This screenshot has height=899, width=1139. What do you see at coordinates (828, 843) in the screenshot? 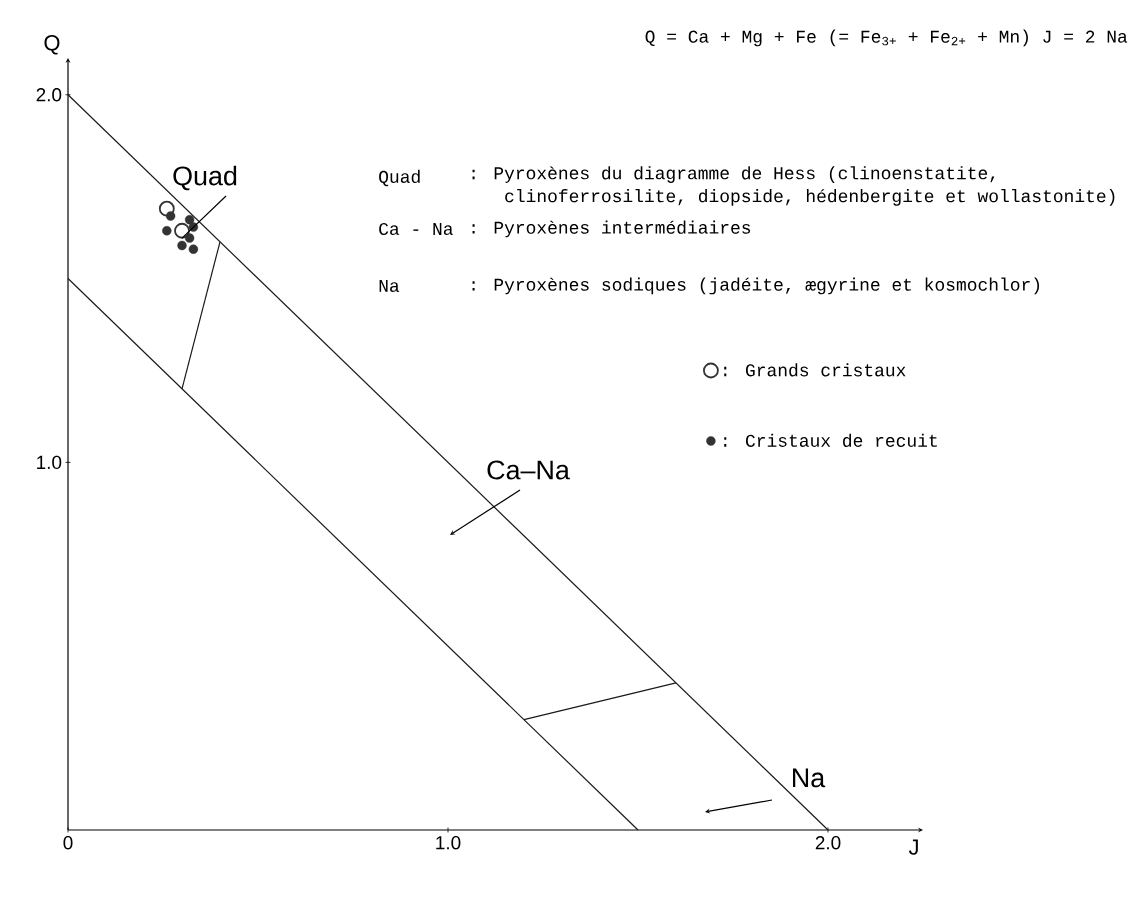
I see `x-tick-label: 2.0` at bounding box center [828, 843].